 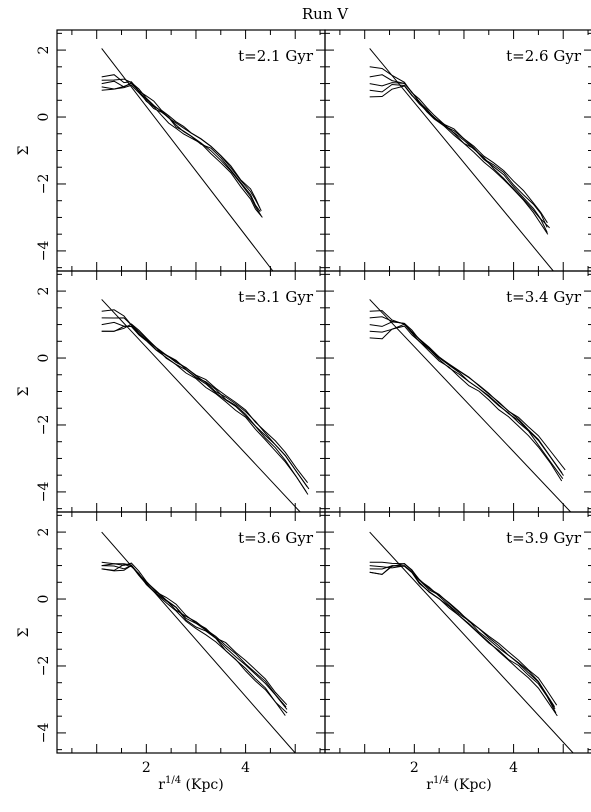 What do you see at coordinates (276, 538) in the screenshot?
I see `time-annotation: t=3.6 Gyr` at bounding box center [276, 538].